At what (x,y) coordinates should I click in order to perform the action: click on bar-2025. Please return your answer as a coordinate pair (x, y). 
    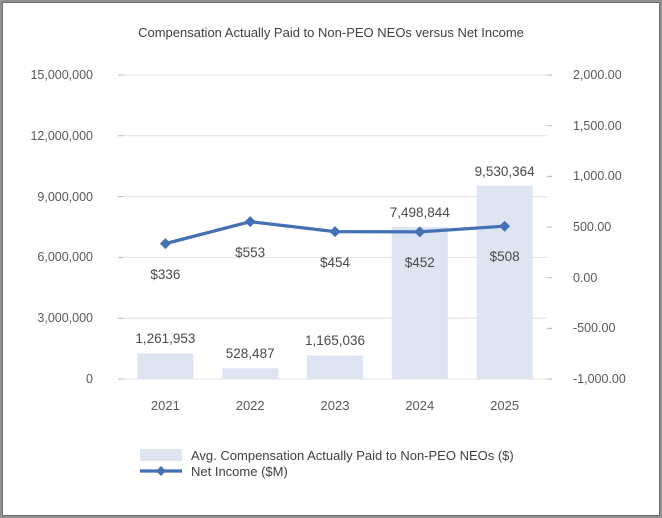
    Looking at the image, I should click on (504, 282).